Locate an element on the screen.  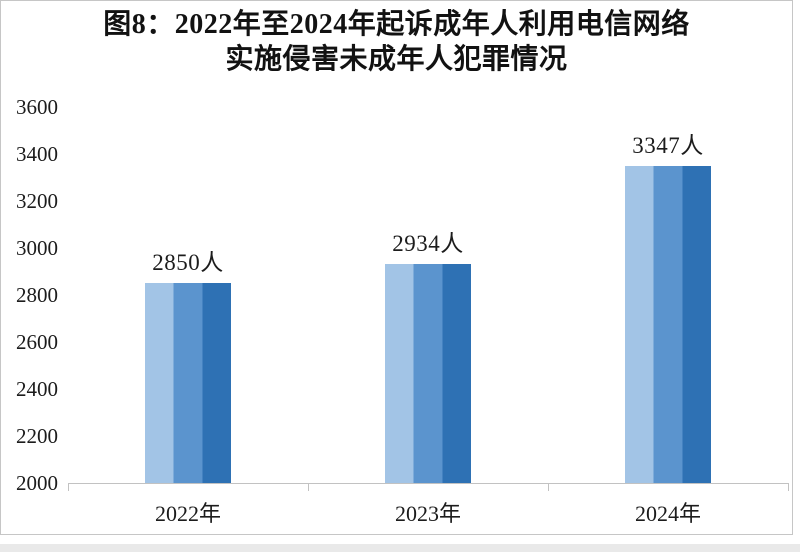
bar-value-label: 2934人 is located at coordinates (428, 243).